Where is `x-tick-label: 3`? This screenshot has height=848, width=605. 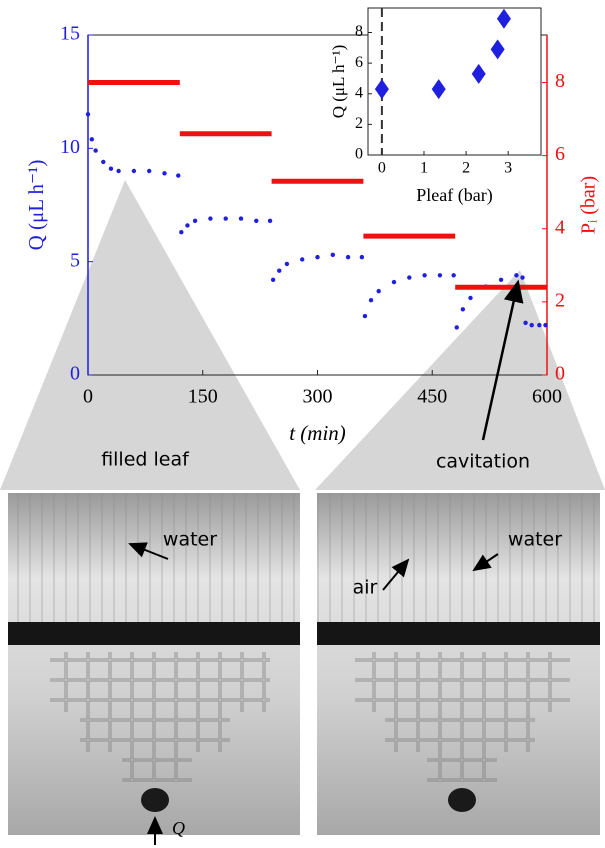 x-tick-label: 3 is located at coordinates (508, 168).